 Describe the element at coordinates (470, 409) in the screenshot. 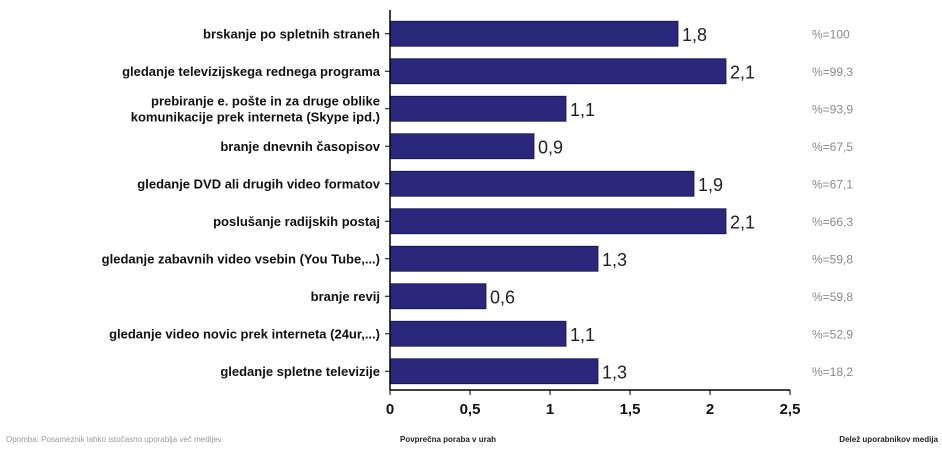

I see `x-tick-label: 0,5` at that location.